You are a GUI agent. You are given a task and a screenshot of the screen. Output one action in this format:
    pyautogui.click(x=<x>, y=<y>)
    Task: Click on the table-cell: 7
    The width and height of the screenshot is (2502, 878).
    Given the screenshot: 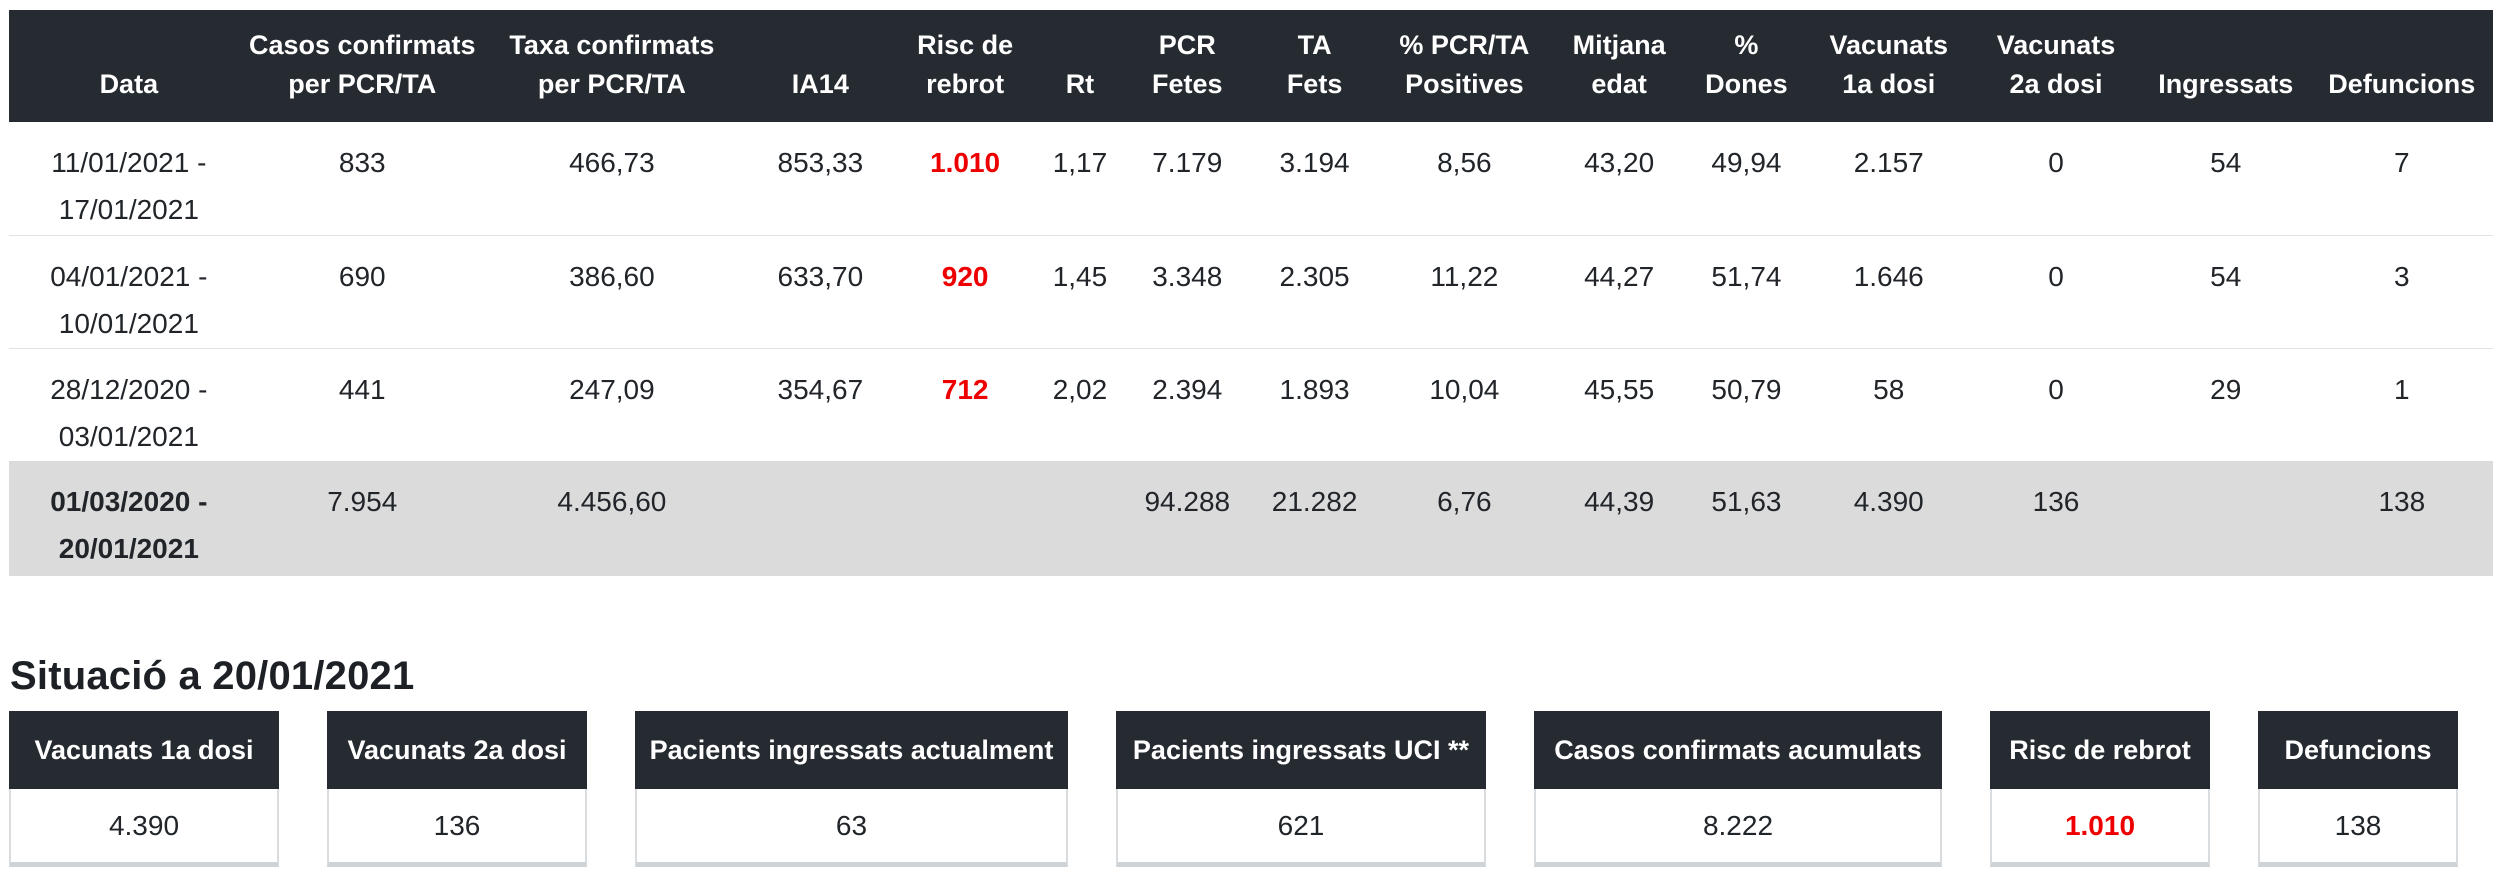 What is the action you would take?
    pyautogui.click(x=2402, y=162)
    